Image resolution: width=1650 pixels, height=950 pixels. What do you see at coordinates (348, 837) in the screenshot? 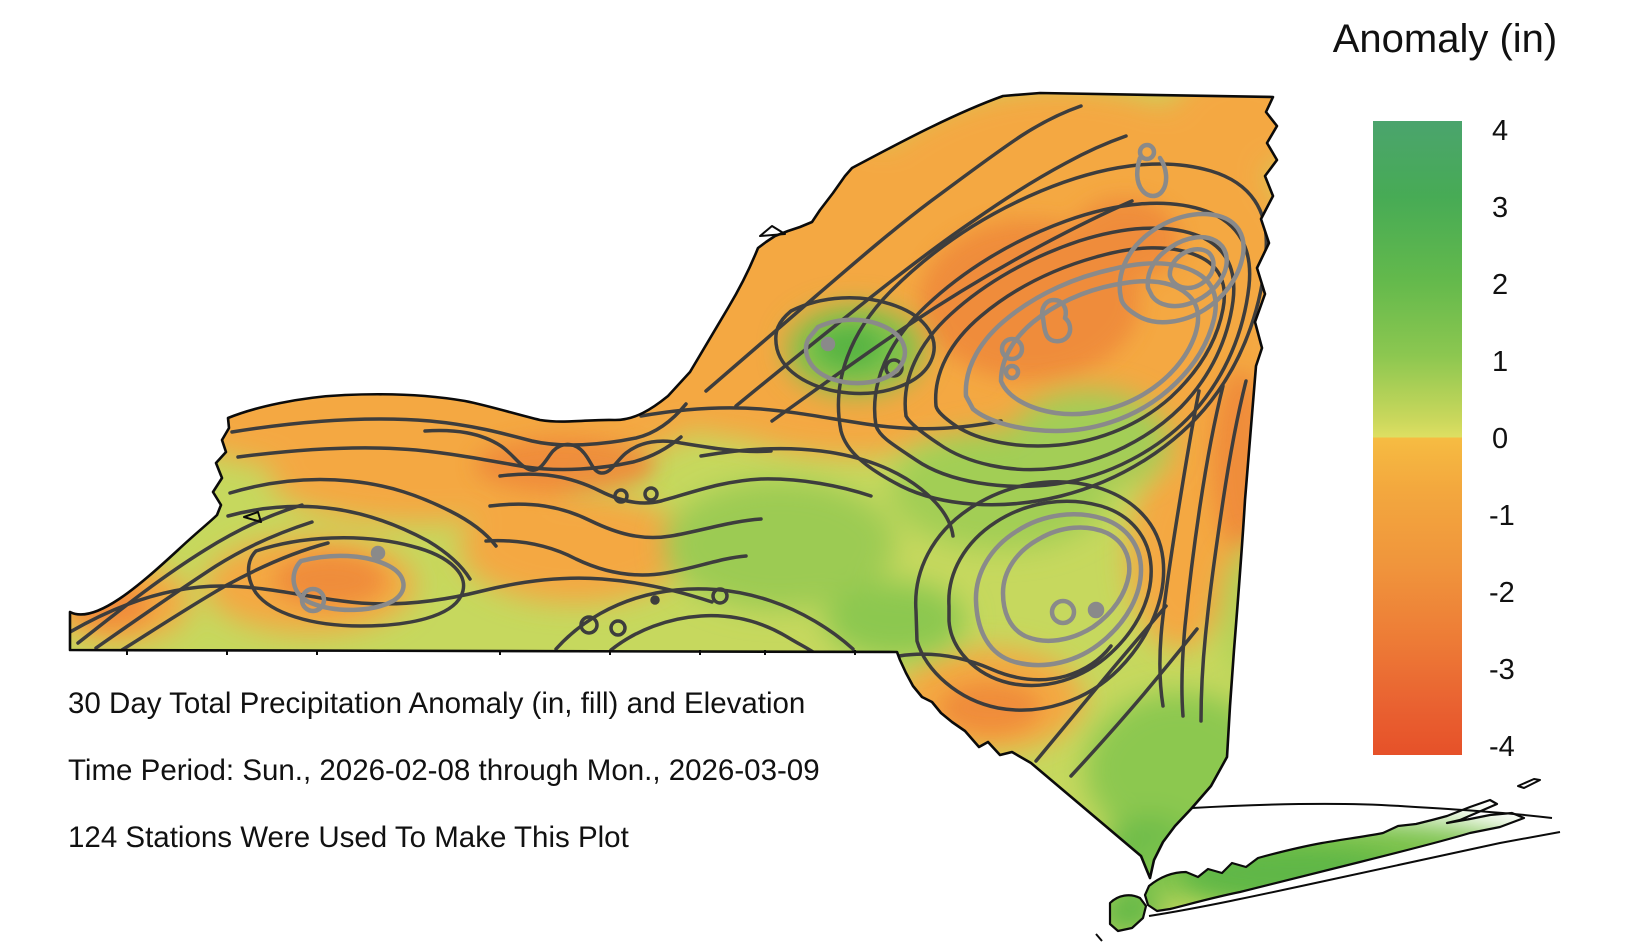
I see `caption-line-3: 124 Stations Were Used To Make This Plot` at bounding box center [348, 837].